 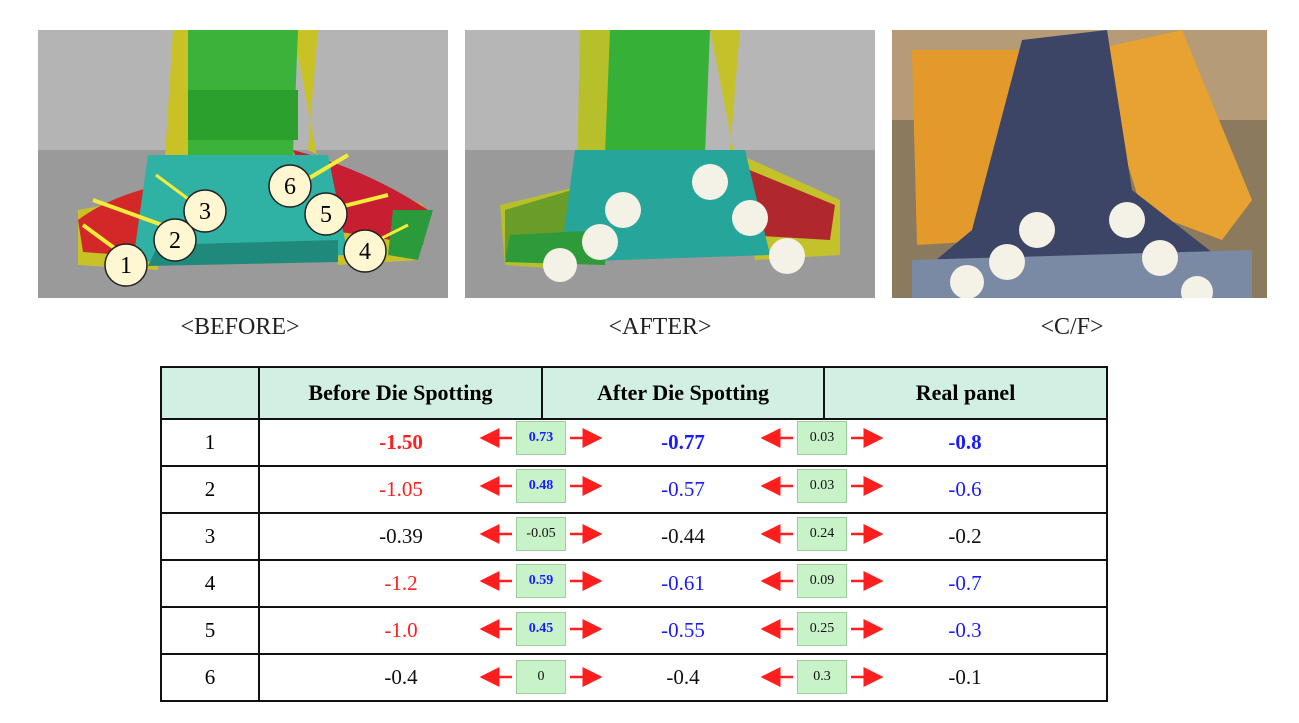 What do you see at coordinates (1079, 164) in the screenshot?
I see `cf-real-panel-image` at bounding box center [1079, 164].